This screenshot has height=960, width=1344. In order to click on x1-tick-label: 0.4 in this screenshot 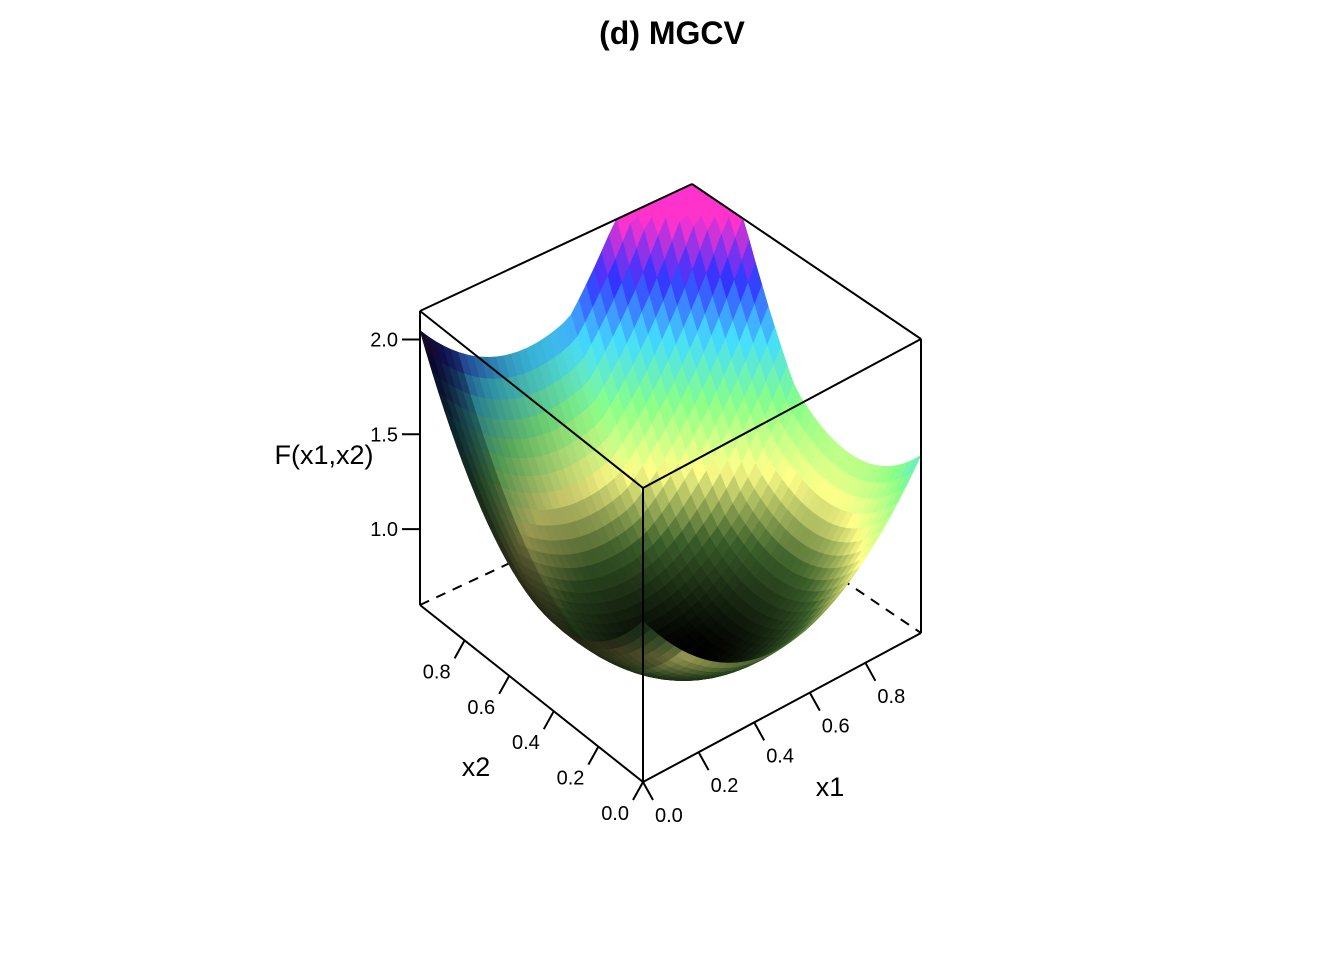, I will do `click(780, 756)`.